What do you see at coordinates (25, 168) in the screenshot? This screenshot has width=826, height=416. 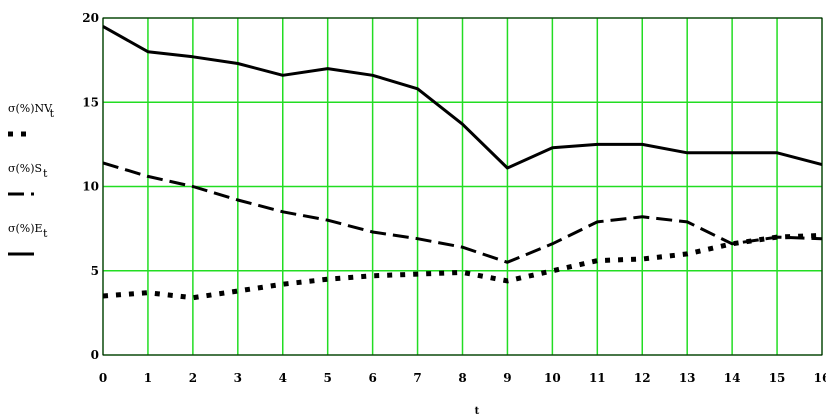 I see `legend-label: σ(%)S` at bounding box center [25, 168].